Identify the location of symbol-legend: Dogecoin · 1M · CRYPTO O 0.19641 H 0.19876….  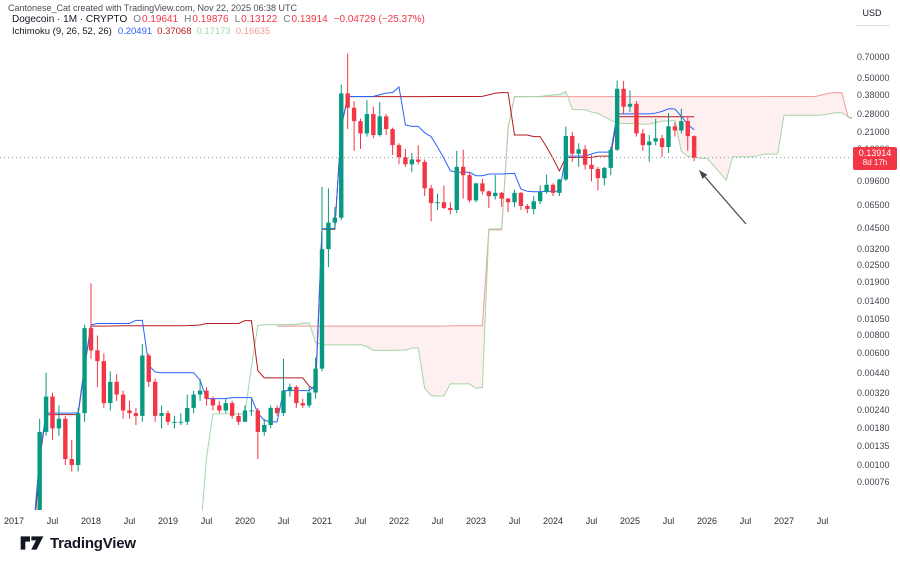
(218, 19).